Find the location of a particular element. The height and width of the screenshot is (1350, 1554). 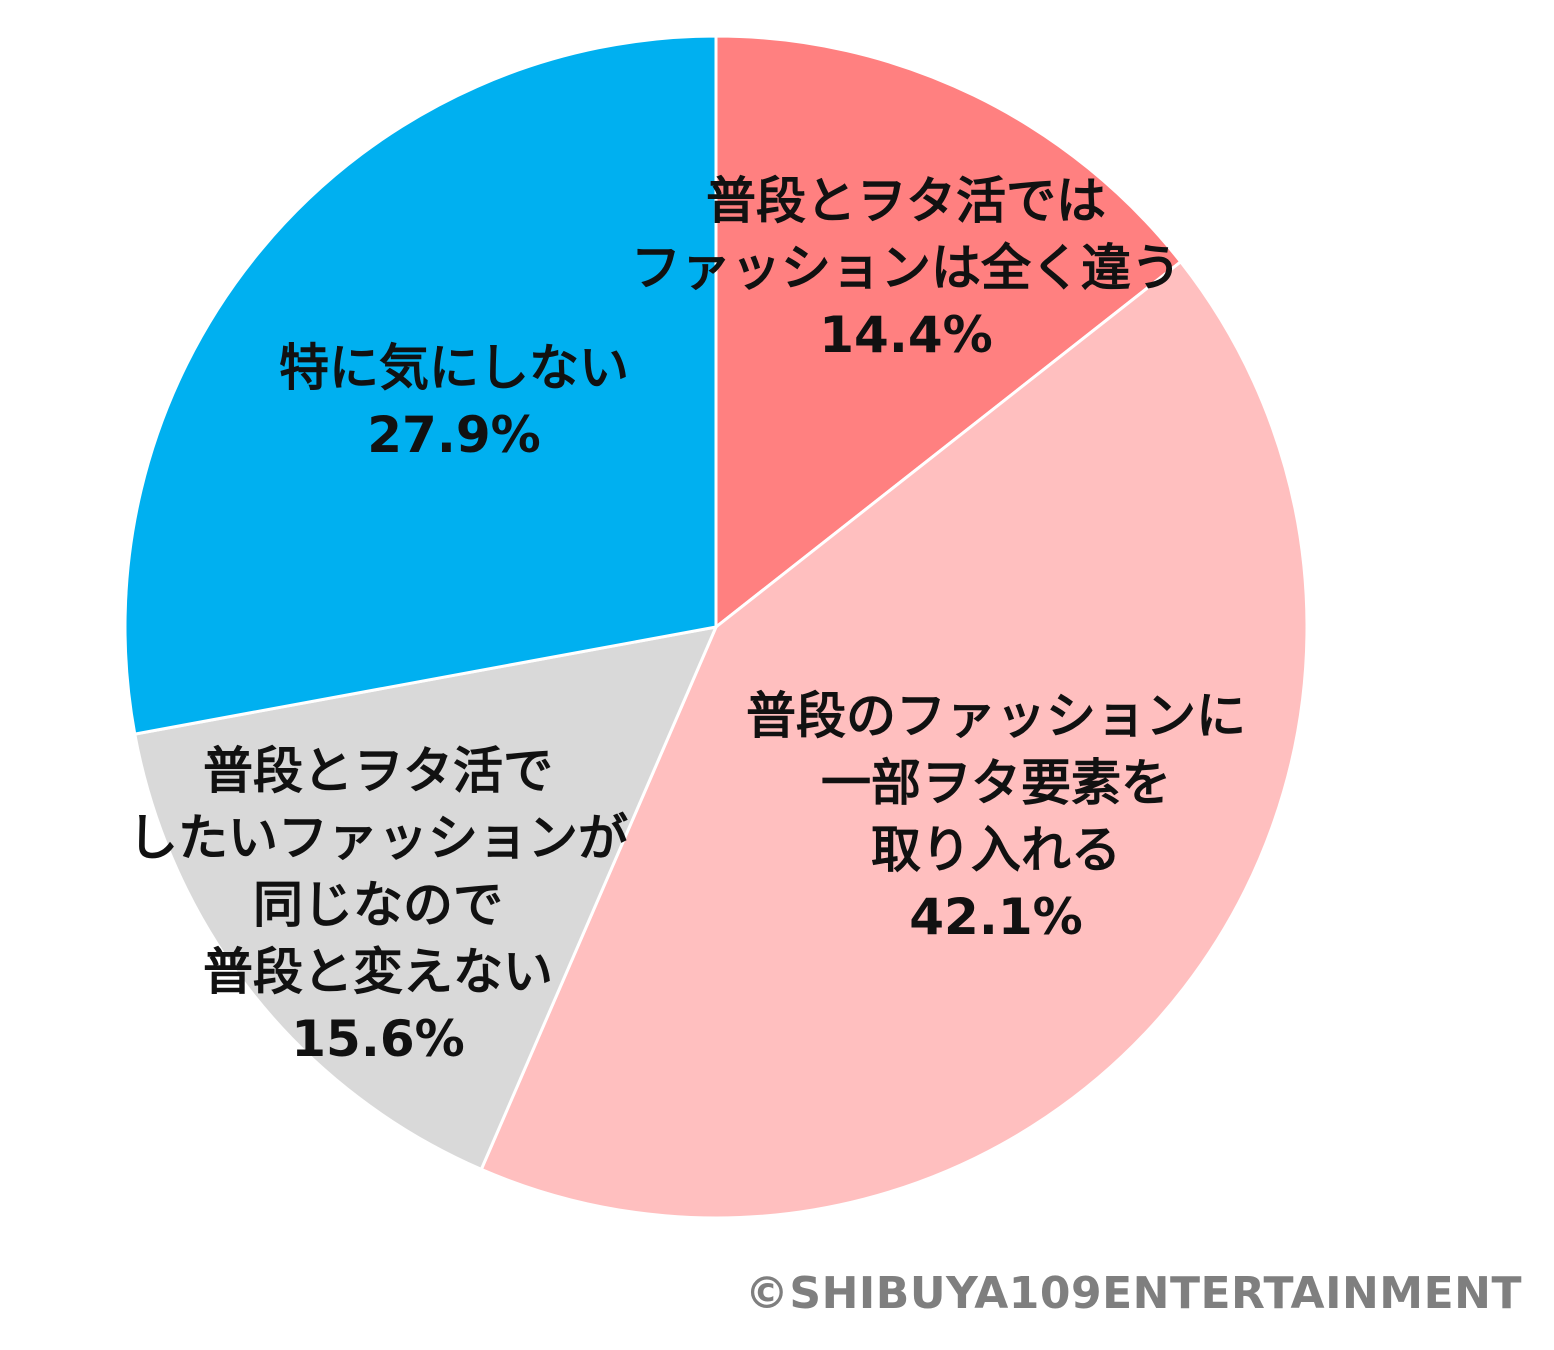

slice-label-line: 特に気にしない is located at coordinates (454, 368).